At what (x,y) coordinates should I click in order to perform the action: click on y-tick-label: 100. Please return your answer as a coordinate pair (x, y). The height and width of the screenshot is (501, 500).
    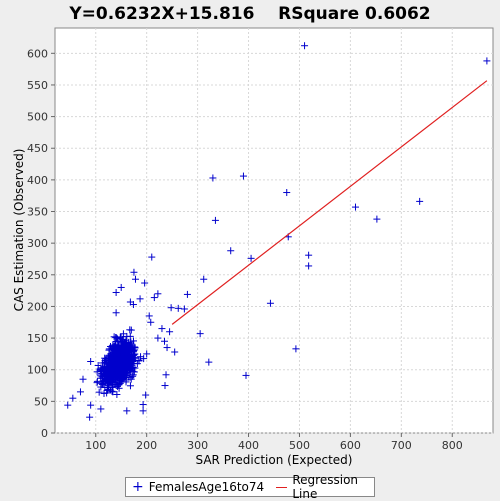
    Looking at the image, I should click on (37, 370).